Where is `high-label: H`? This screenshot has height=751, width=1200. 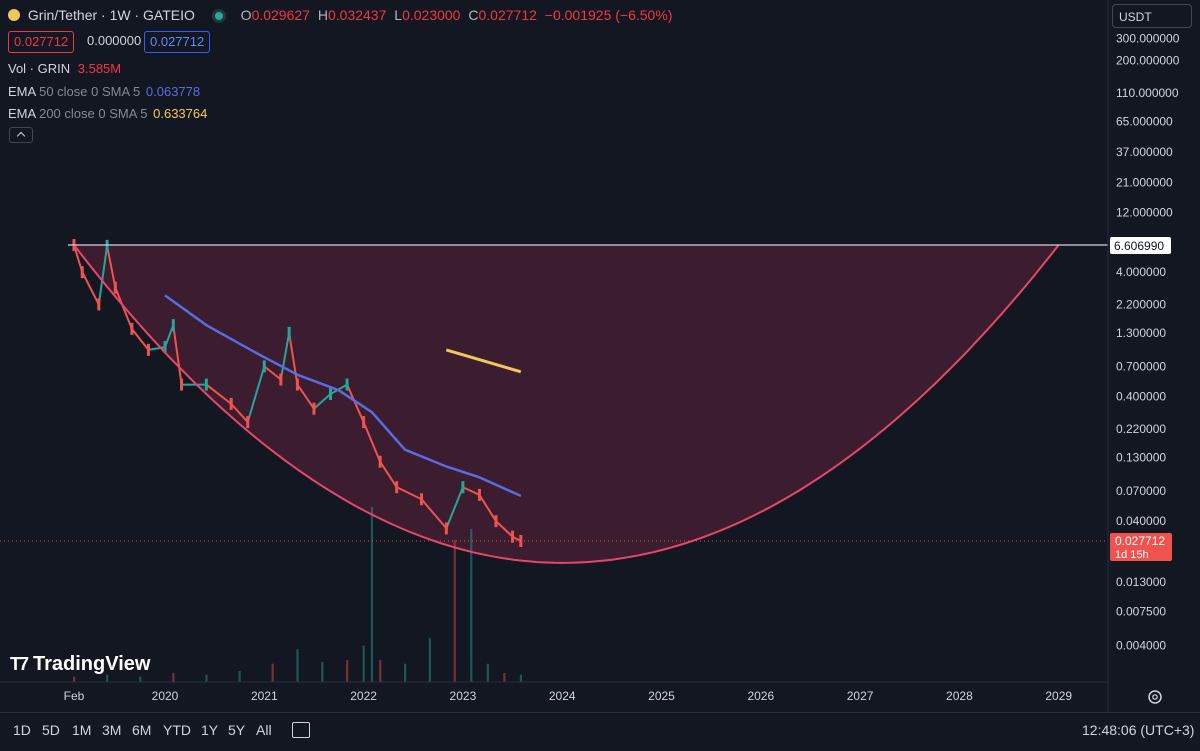
high-label: H is located at coordinates (322, 15).